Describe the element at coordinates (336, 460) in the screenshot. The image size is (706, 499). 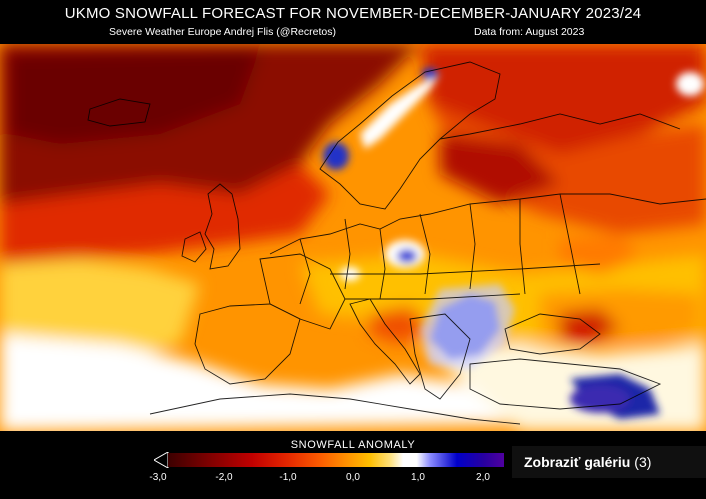
I see `scale-gradient` at that location.